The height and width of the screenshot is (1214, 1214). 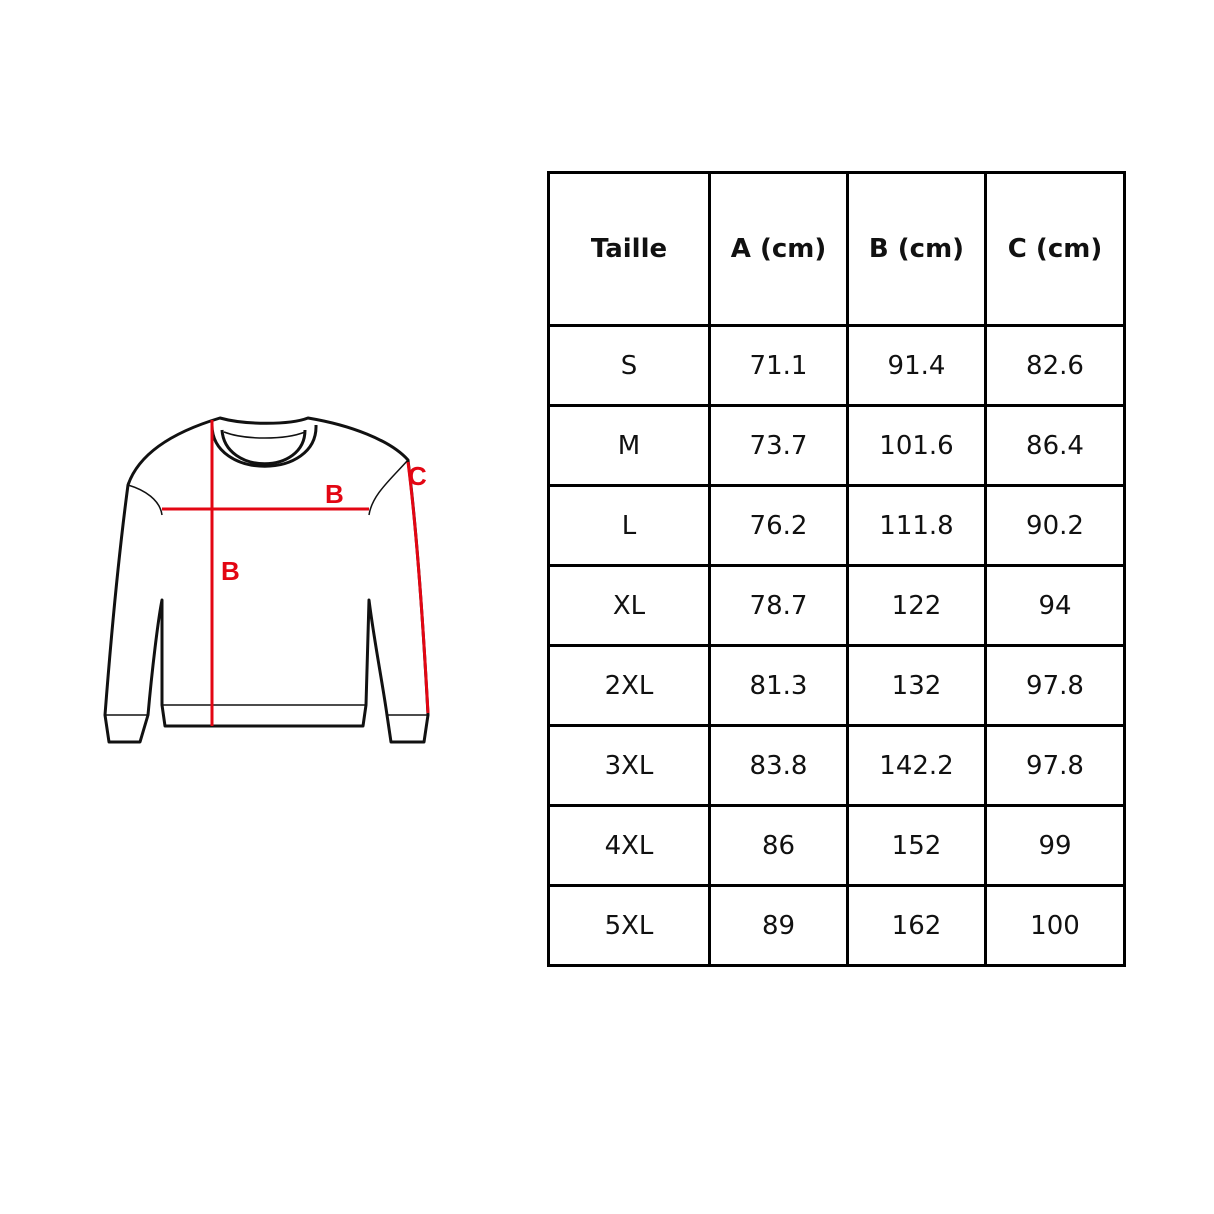 What do you see at coordinates (629, 925) in the screenshot?
I see `cell-size: 5XL` at bounding box center [629, 925].